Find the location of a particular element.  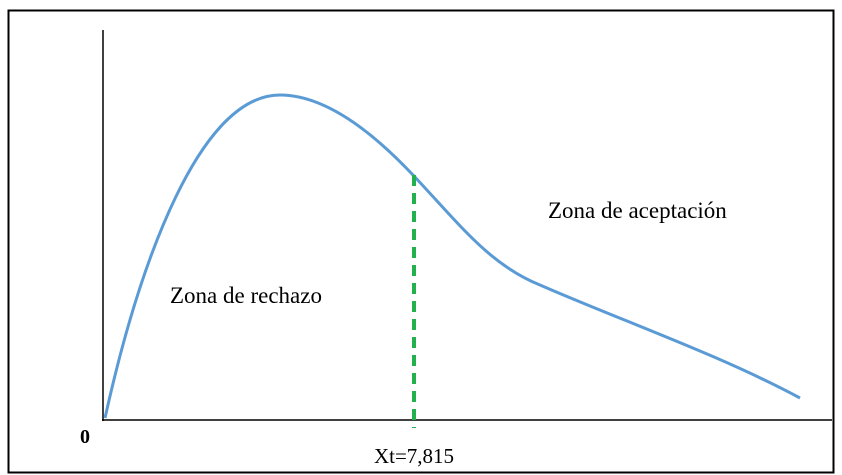

critical-value-label: Xt=7,815 is located at coordinates (414, 456).